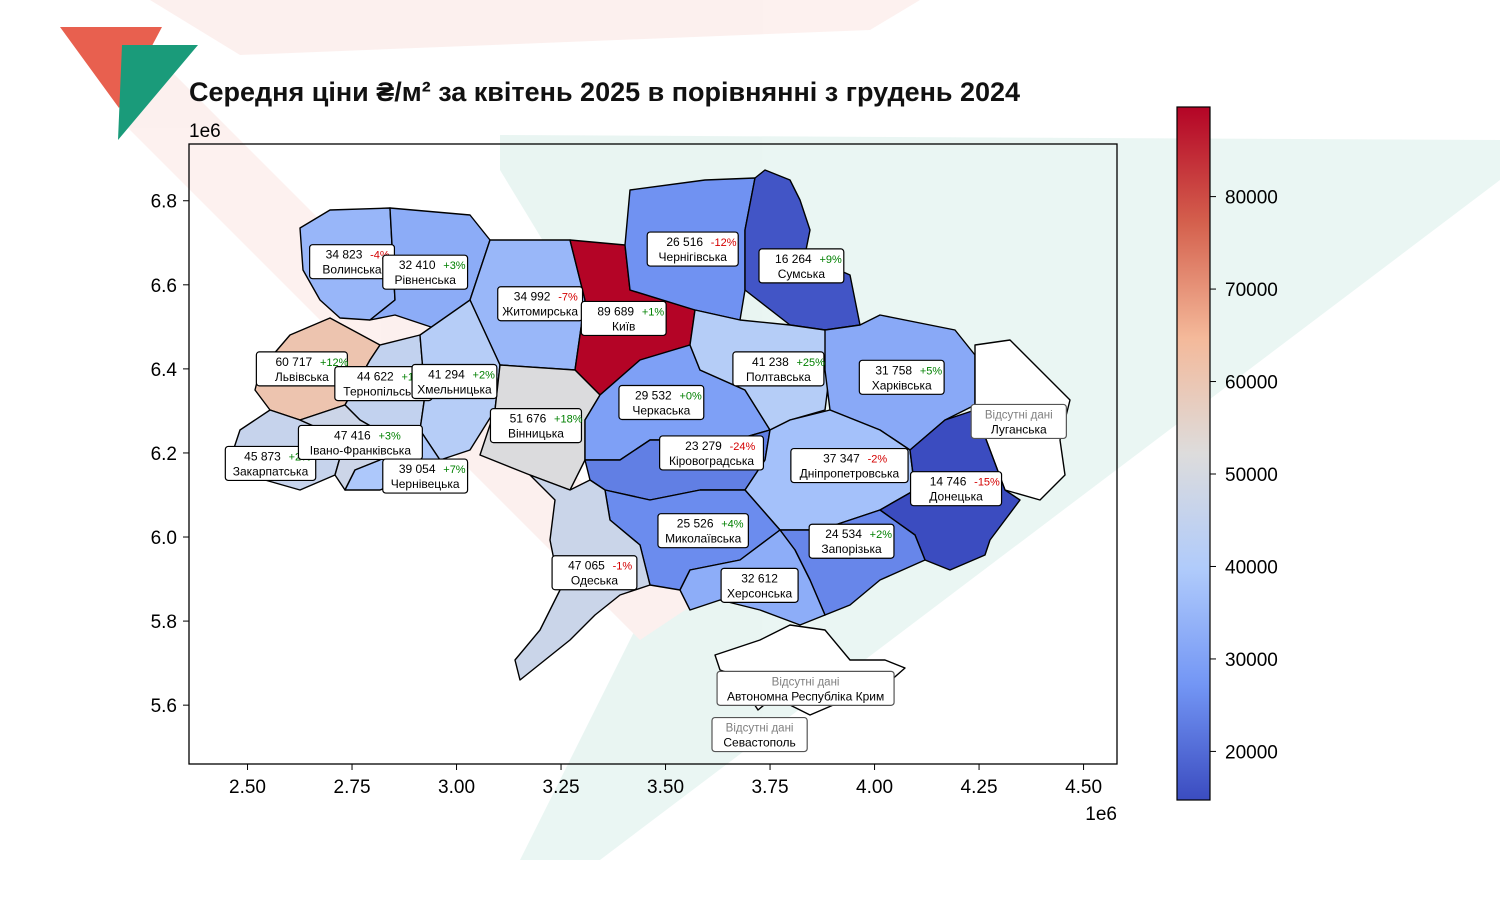 Image resolution: width=1500 pixels, height=900 pixels. I want to click on region-price: 14 746, so click(948, 482).